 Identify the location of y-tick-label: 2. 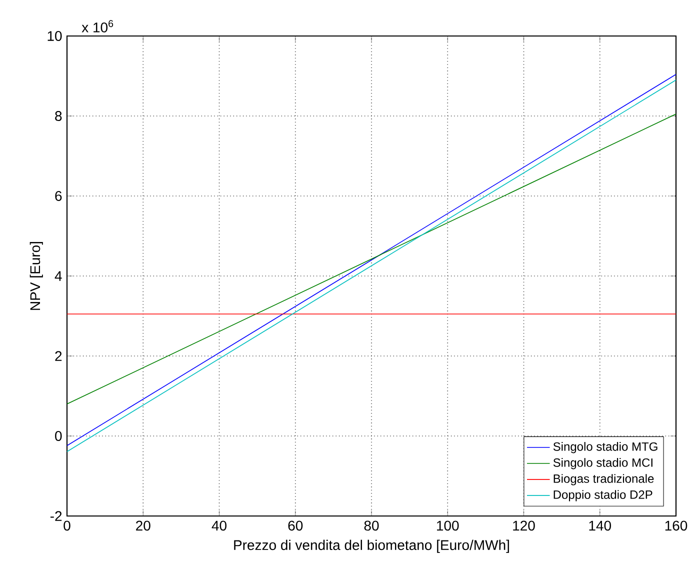
(58, 356).